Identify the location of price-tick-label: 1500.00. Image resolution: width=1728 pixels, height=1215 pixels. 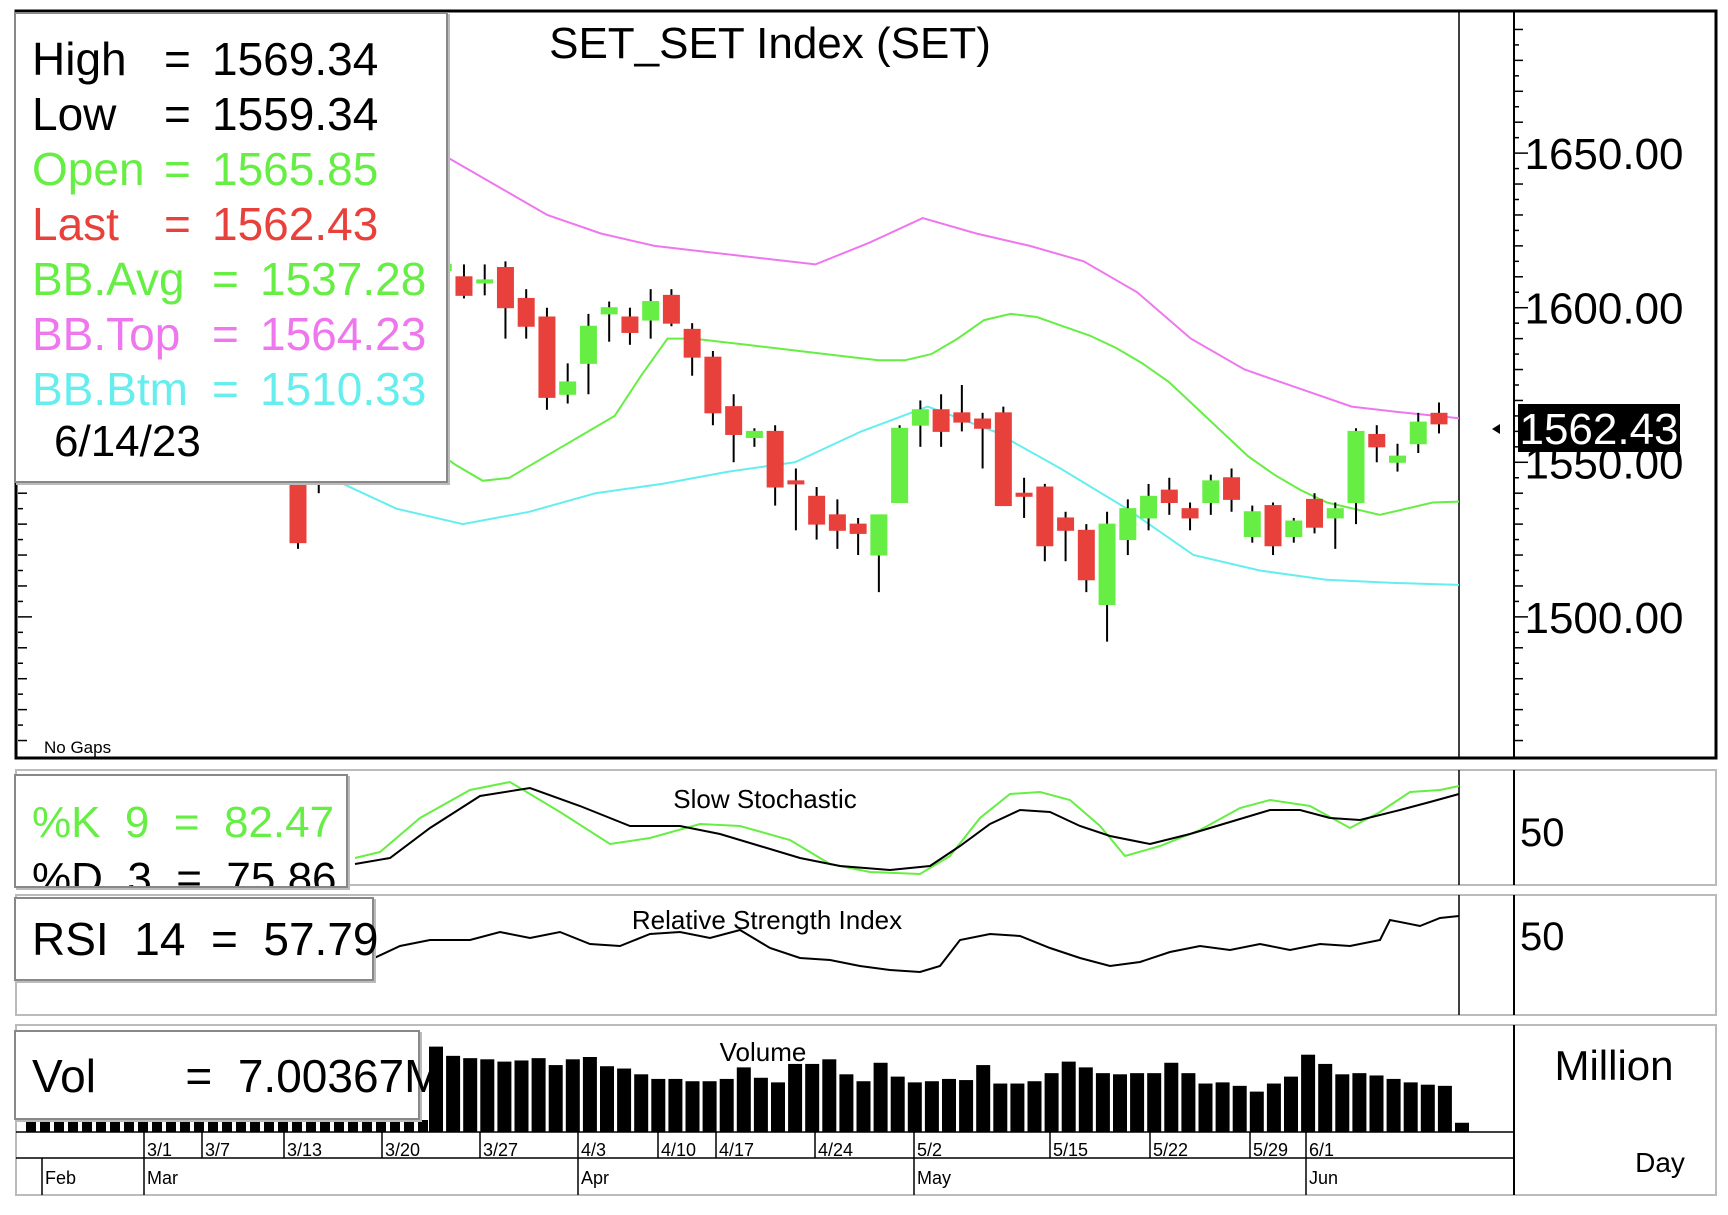
(1603, 618).